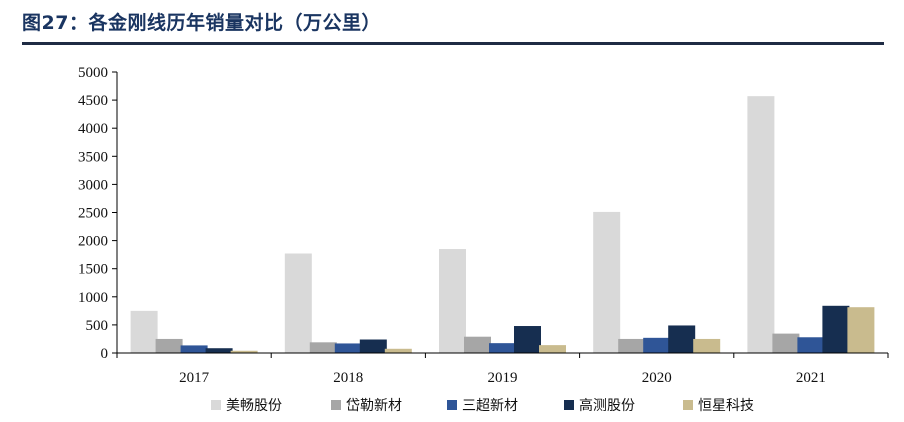  I want to click on legend: 美畅股份 岱勒新材 三超新材 高测股份 恒星科技, so click(482, 405).